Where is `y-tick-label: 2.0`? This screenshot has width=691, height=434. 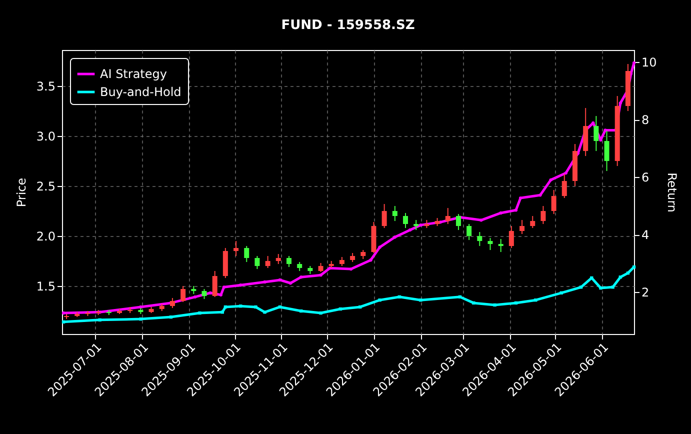 y-tick-label: 2.0 is located at coordinates (46, 237).